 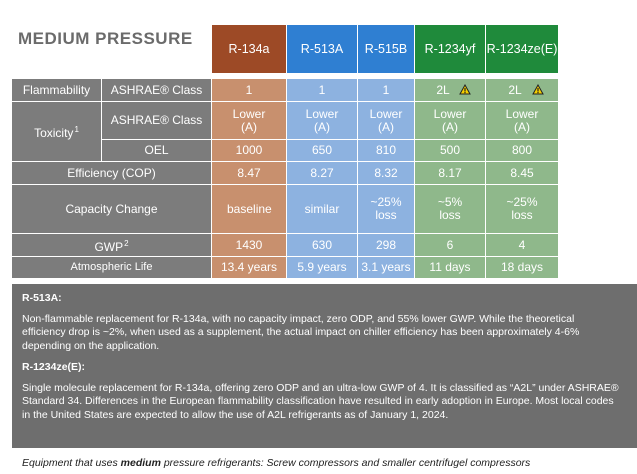 I want to click on superscript: 1, so click(x=76, y=129).